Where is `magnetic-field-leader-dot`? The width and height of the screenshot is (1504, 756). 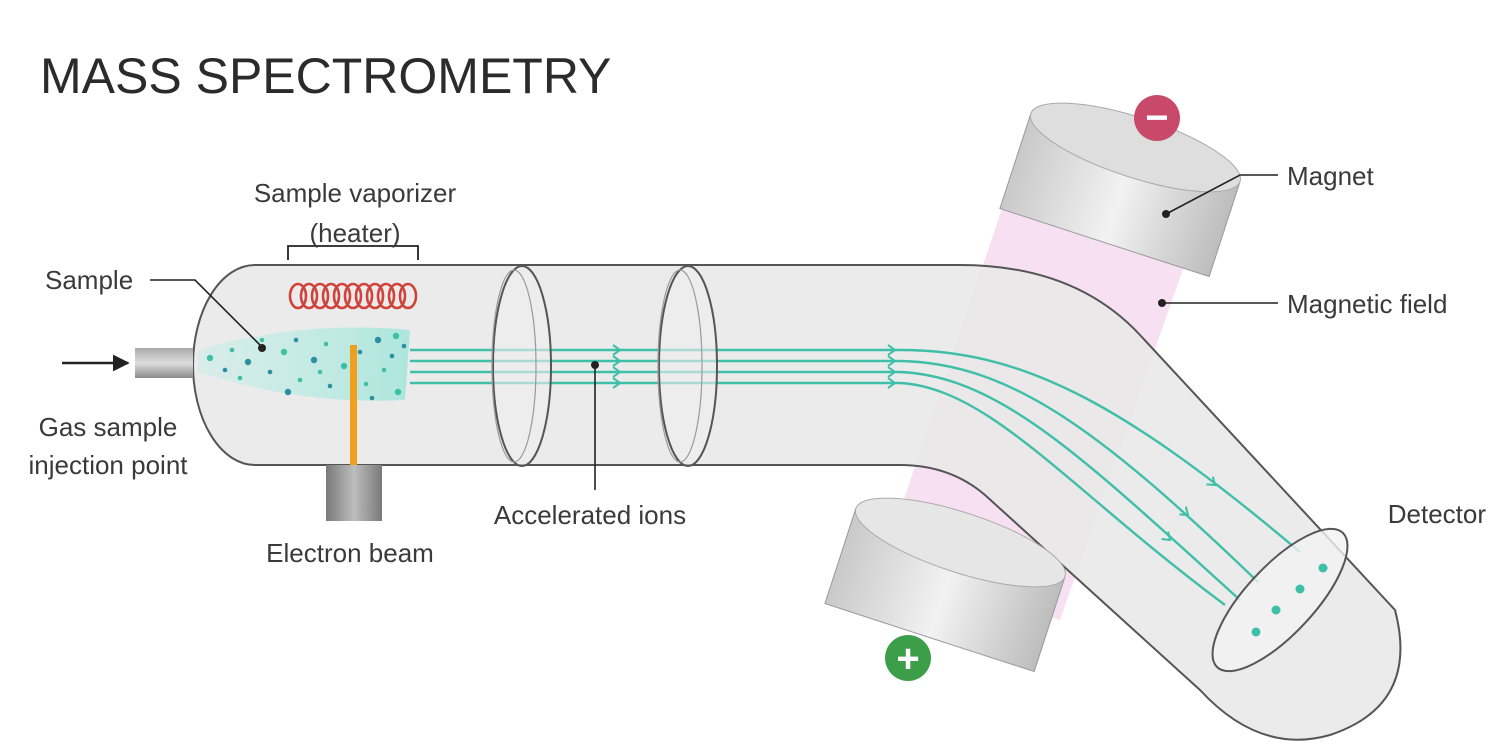 magnetic-field-leader-dot is located at coordinates (1162, 303).